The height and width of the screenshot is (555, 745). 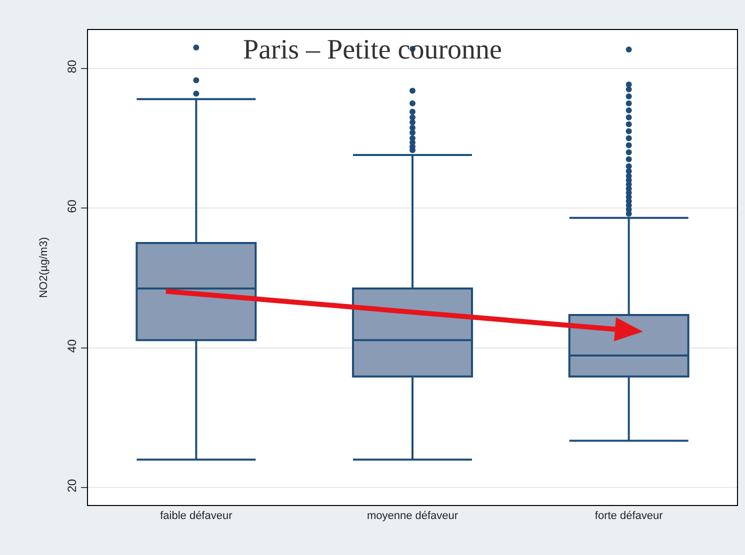 What do you see at coordinates (196, 516) in the screenshot?
I see `x-tick-label: faible défaveur` at bounding box center [196, 516].